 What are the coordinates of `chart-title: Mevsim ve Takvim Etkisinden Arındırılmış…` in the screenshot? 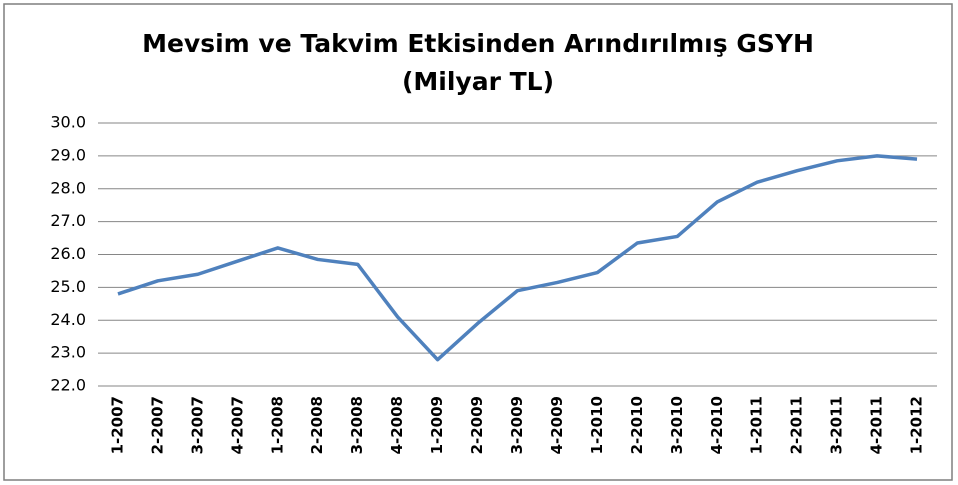 It's located at (478, 43).